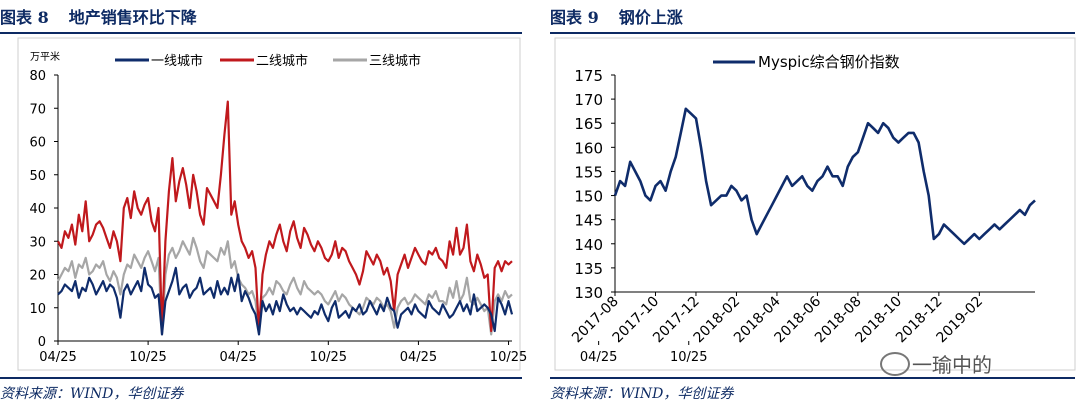 This screenshot has height=412, width=1080. What do you see at coordinates (574, 17) in the screenshot?
I see `right-figure-number: 图表 9` at bounding box center [574, 17].